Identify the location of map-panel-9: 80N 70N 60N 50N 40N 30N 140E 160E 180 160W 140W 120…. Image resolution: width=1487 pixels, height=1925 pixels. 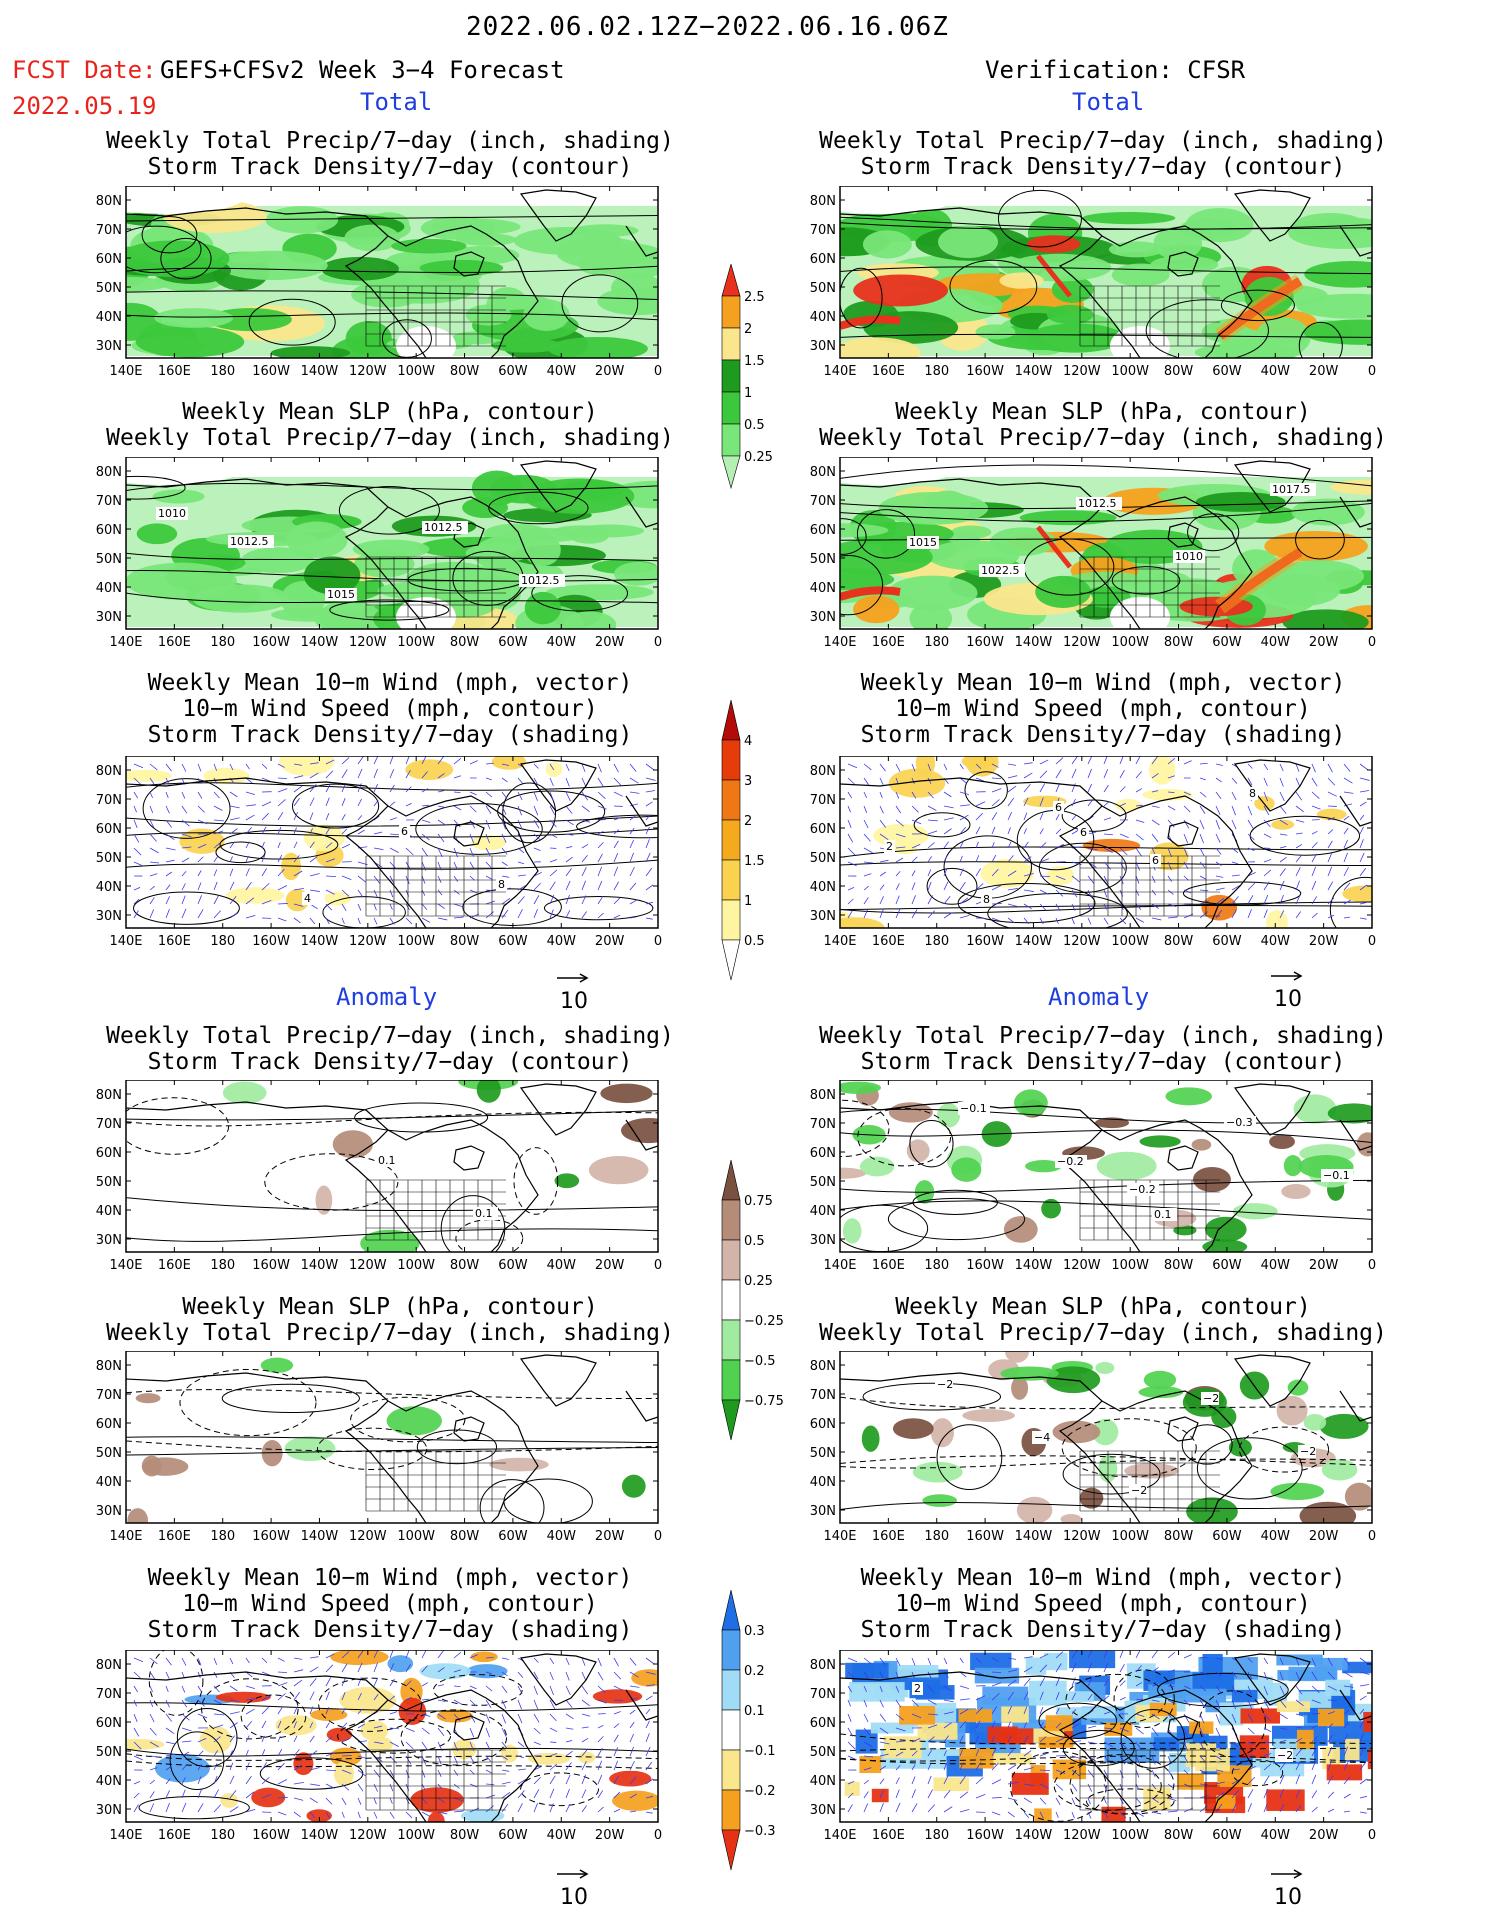
(1093, 1447).